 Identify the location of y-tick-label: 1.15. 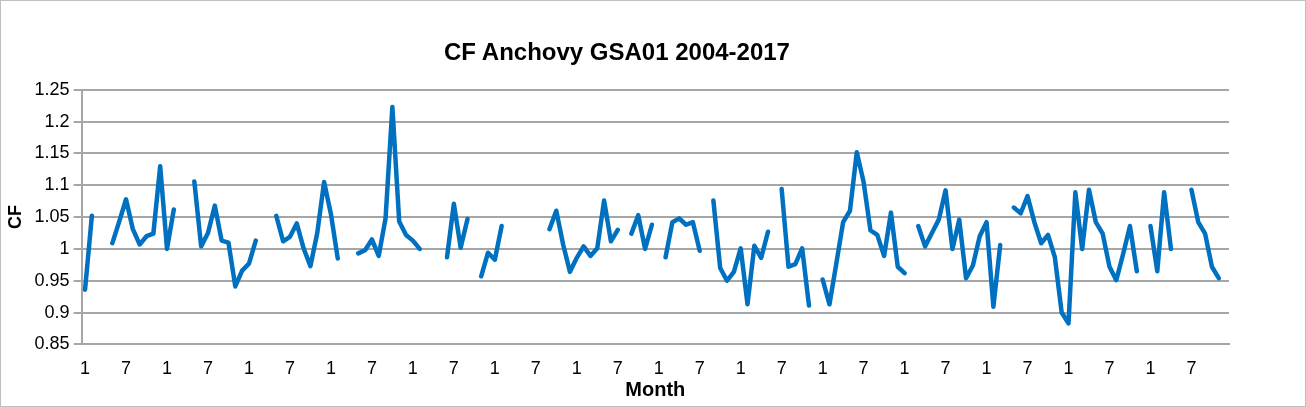
(52, 152).